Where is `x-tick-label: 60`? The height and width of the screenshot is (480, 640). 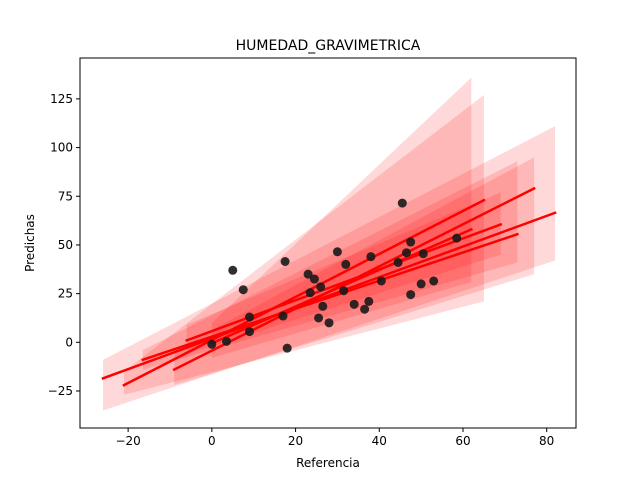 x-tick-label: 60 is located at coordinates (462, 441).